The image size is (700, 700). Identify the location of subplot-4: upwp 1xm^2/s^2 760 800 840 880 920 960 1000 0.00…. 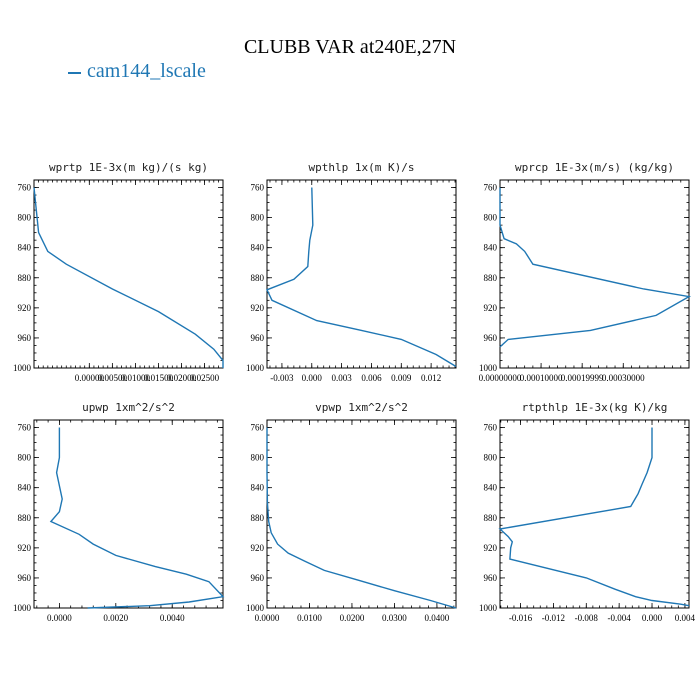
(119, 512).